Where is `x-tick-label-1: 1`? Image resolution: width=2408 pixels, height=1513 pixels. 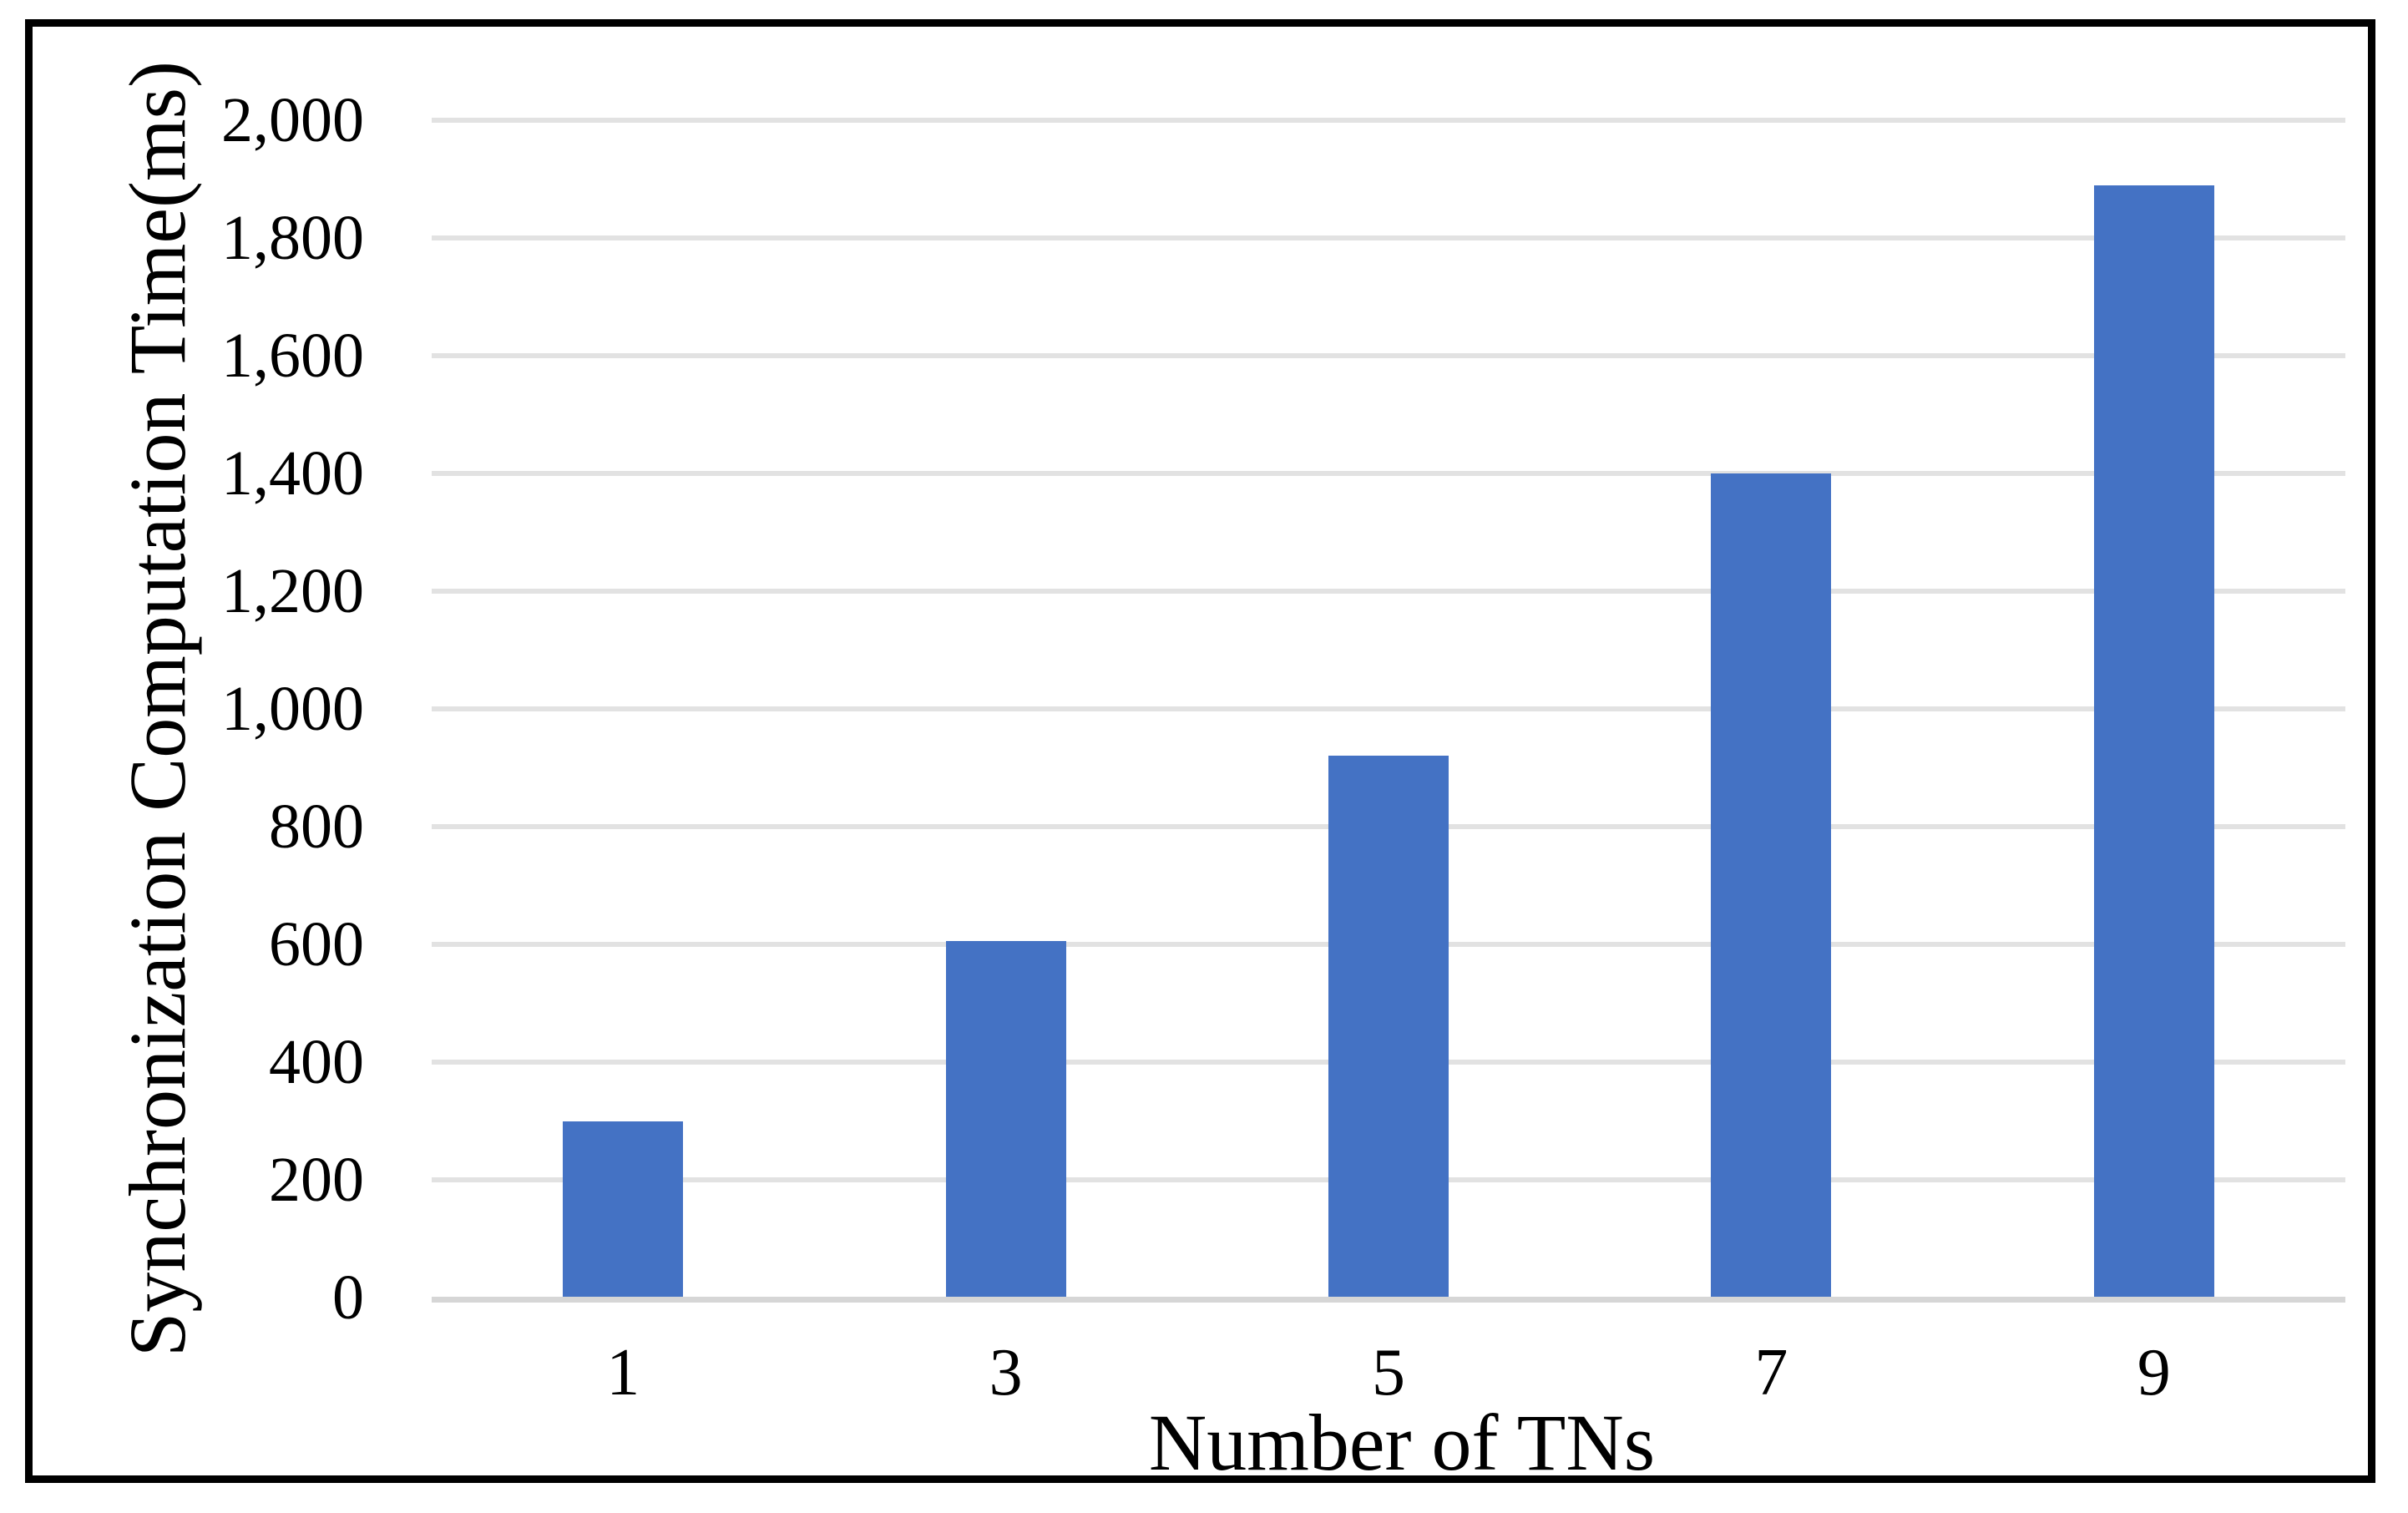
x-tick-label-1: 1 is located at coordinates (623, 1372).